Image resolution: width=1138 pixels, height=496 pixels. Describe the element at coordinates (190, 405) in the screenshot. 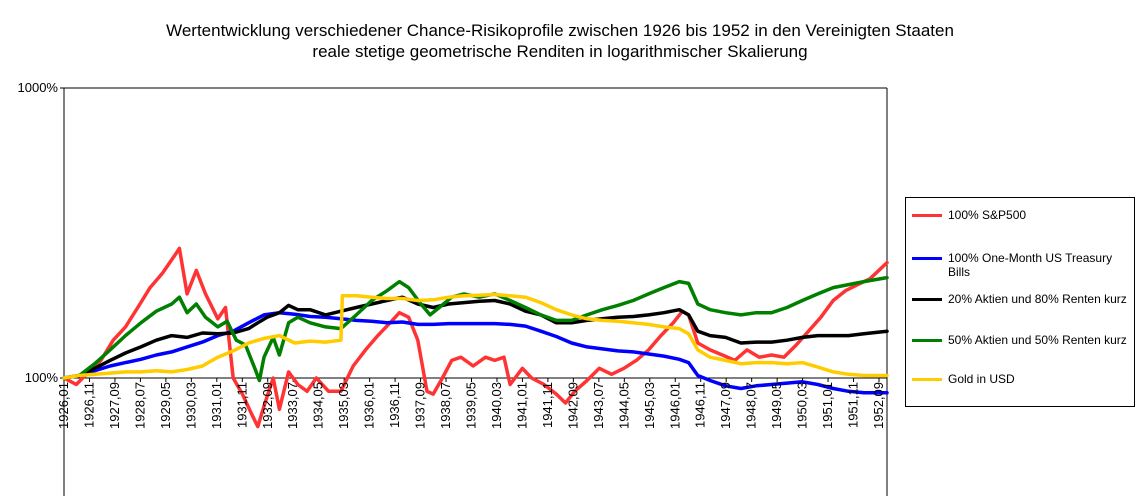

I see `x-tick-label: 1930,03` at that location.